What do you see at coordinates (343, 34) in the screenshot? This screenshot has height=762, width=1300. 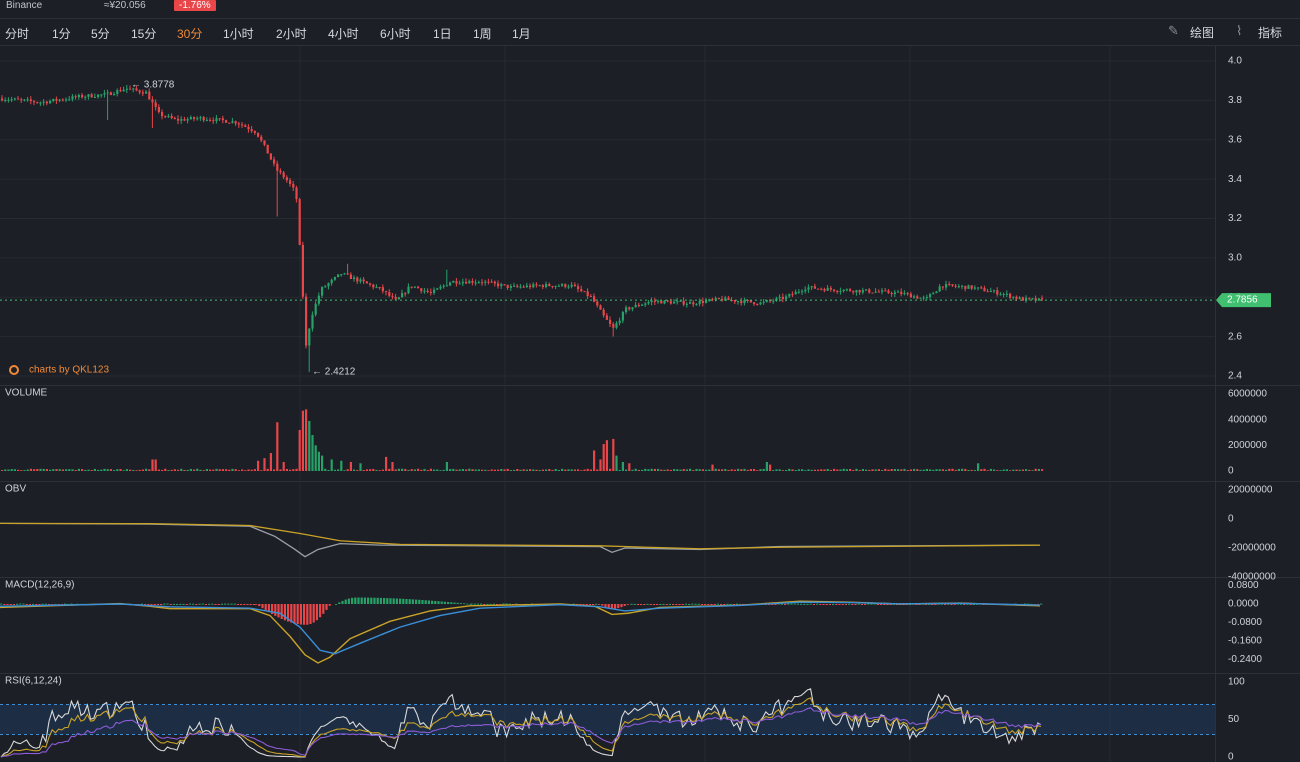 I see `period-tab-7: 4小时` at bounding box center [343, 34].